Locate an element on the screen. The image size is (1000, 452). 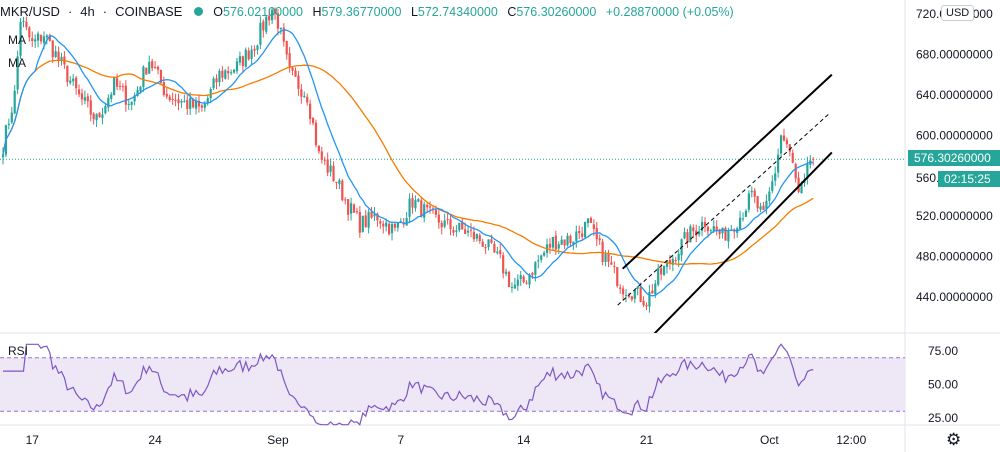
ma-fast-label: MA is located at coordinates (17, 40).